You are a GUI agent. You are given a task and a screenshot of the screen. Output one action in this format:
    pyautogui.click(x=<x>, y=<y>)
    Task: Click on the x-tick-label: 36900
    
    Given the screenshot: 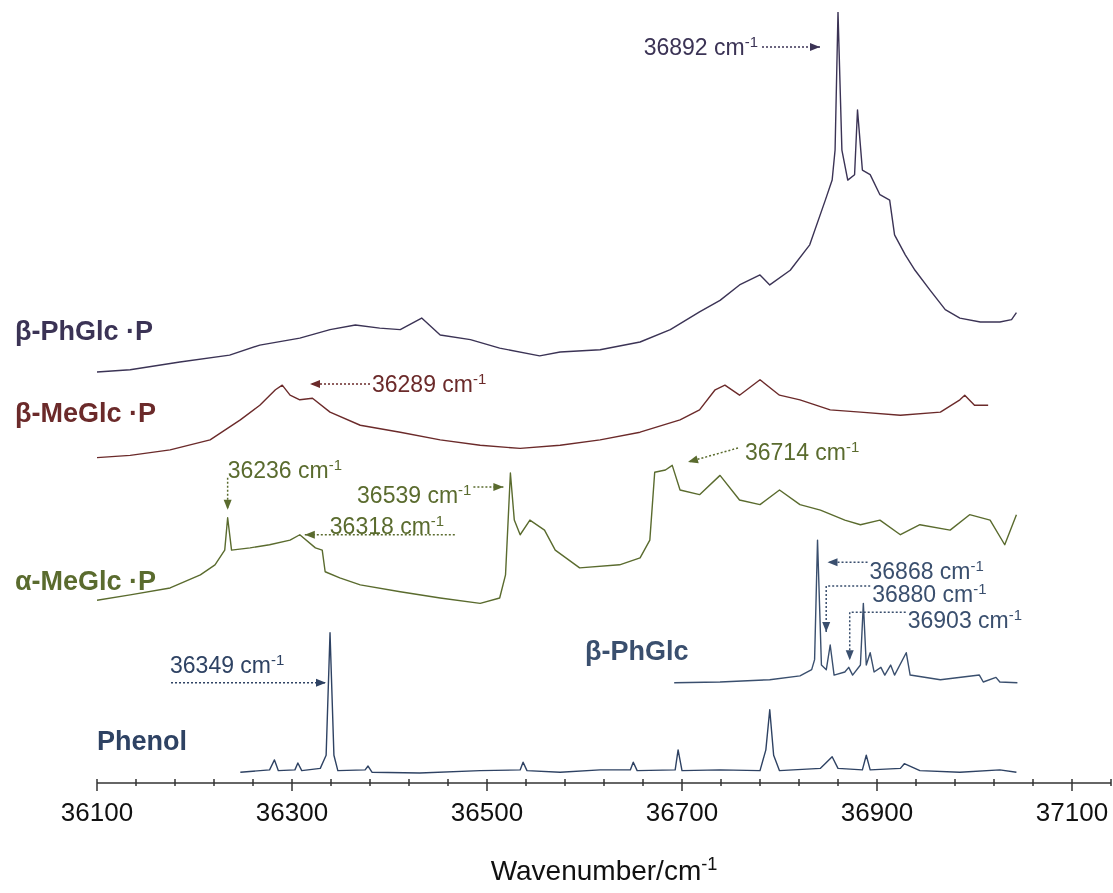 What is the action you would take?
    pyautogui.click(x=877, y=812)
    